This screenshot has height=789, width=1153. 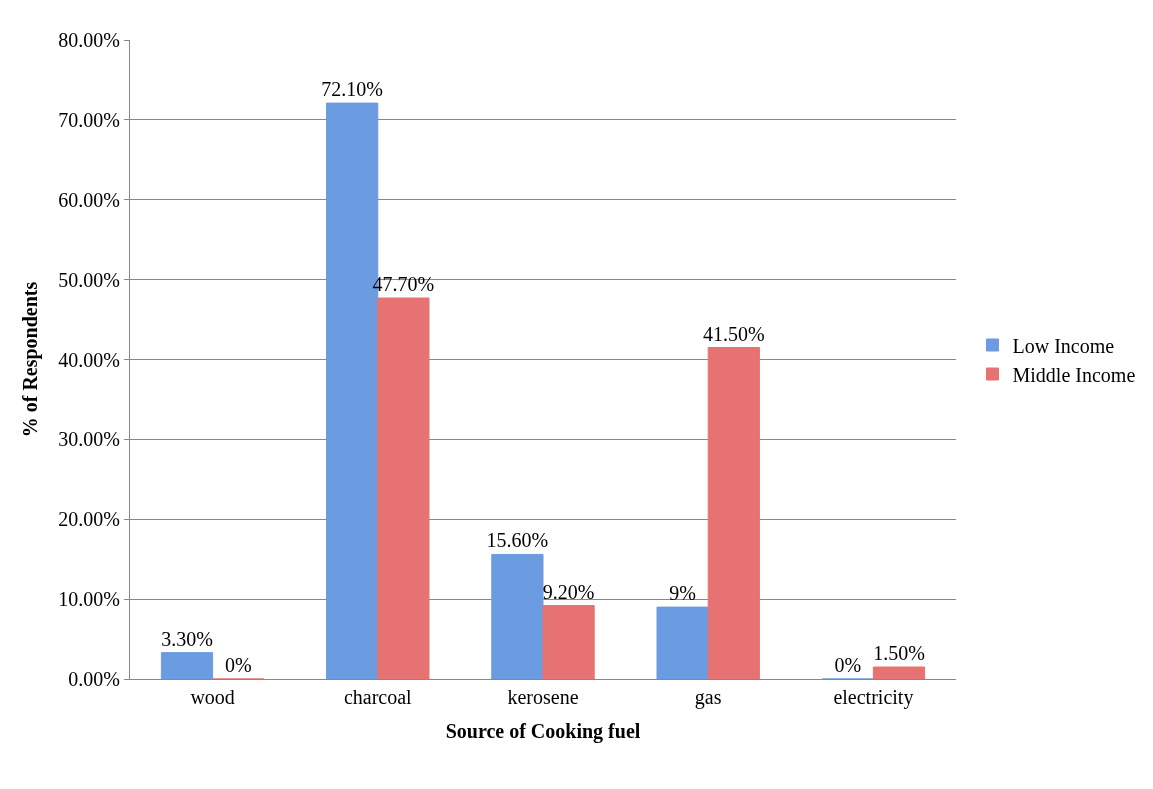 What do you see at coordinates (708, 697) in the screenshot?
I see `x-tick-label: gas` at bounding box center [708, 697].